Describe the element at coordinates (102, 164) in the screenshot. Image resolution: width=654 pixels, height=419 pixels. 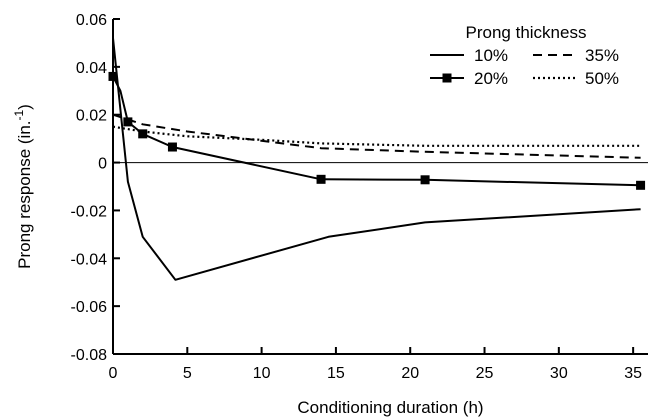
I see `y-tick-label: 0` at that location.